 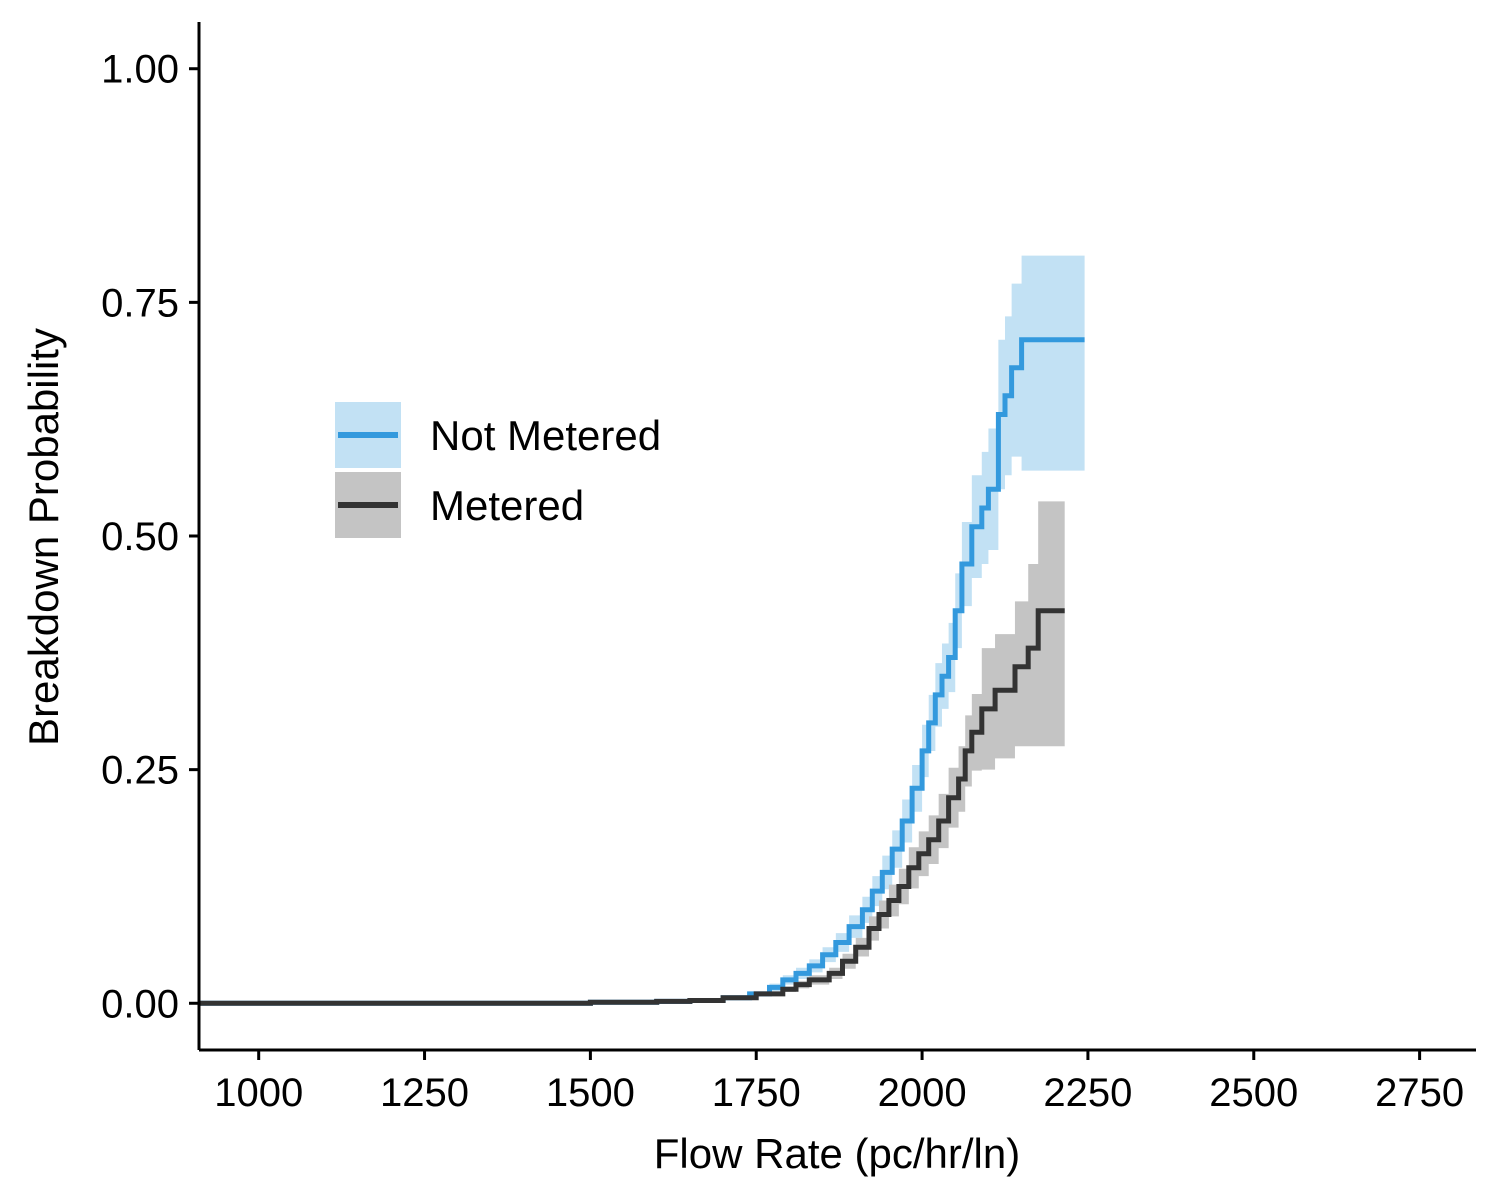 What do you see at coordinates (922, 1093) in the screenshot?
I see `x-tick-label: 2000` at bounding box center [922, 1093].